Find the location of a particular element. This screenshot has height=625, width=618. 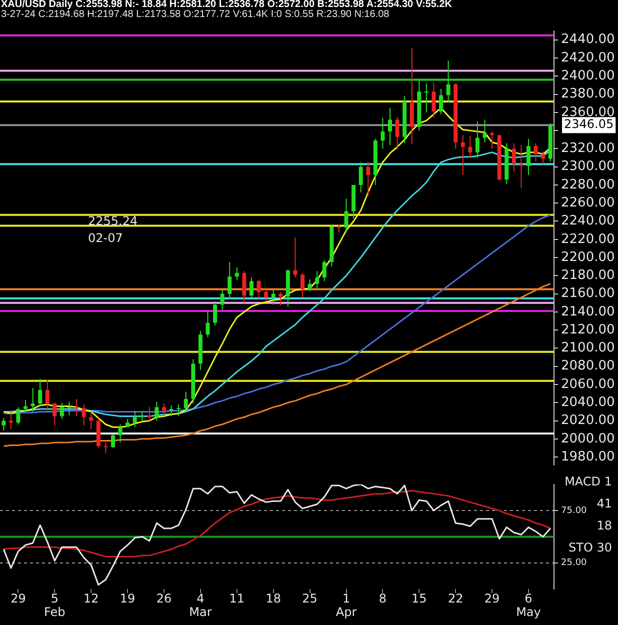

y-tick-label: 25.00 is located at coordinates (574, 563).